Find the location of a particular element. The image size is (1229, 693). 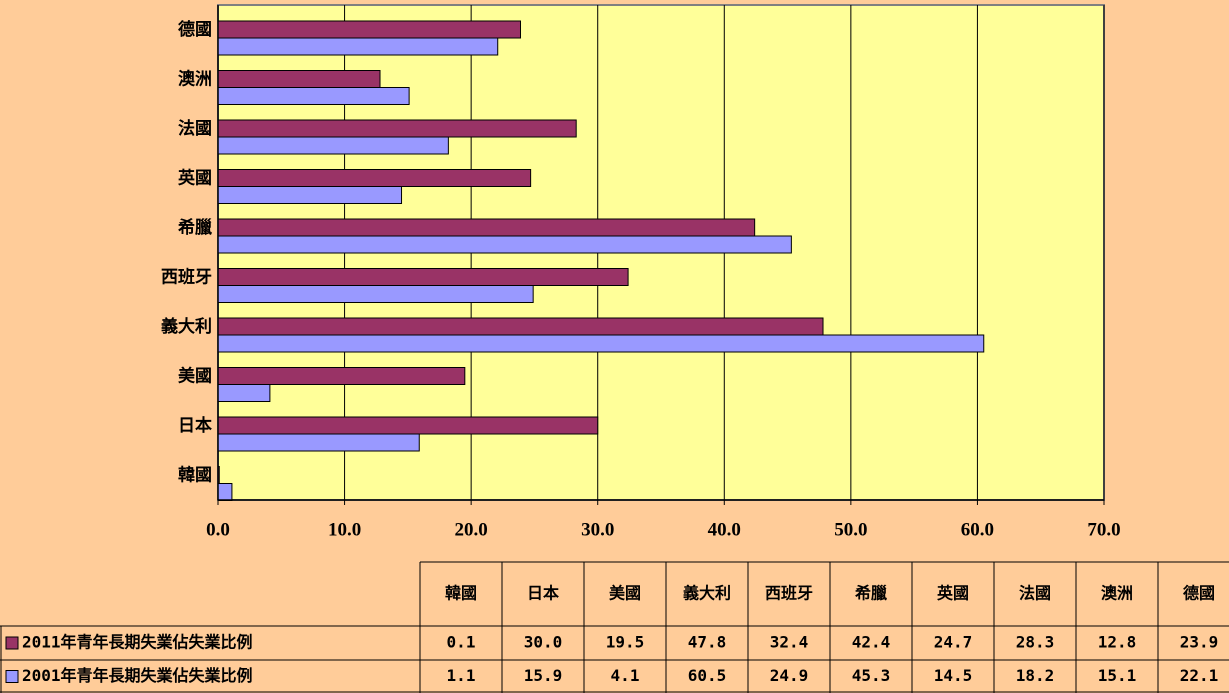

table-header: 英國 is located at coordinates (952, 593).